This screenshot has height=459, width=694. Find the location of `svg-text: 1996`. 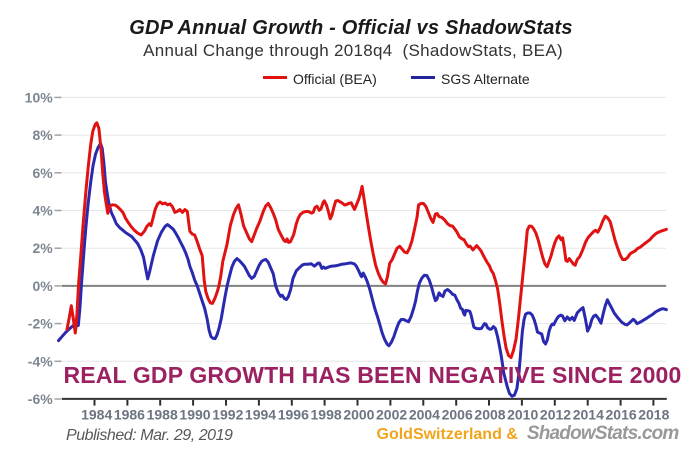

svg-text: 1996 is located at coordinates (293, 414).